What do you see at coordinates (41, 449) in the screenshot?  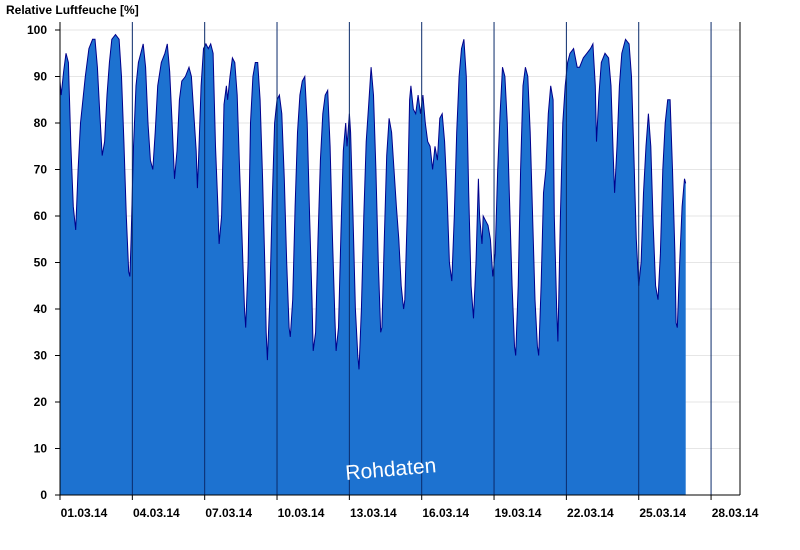 I see `y-tick-label: 10` at bounding box center [41, 449].